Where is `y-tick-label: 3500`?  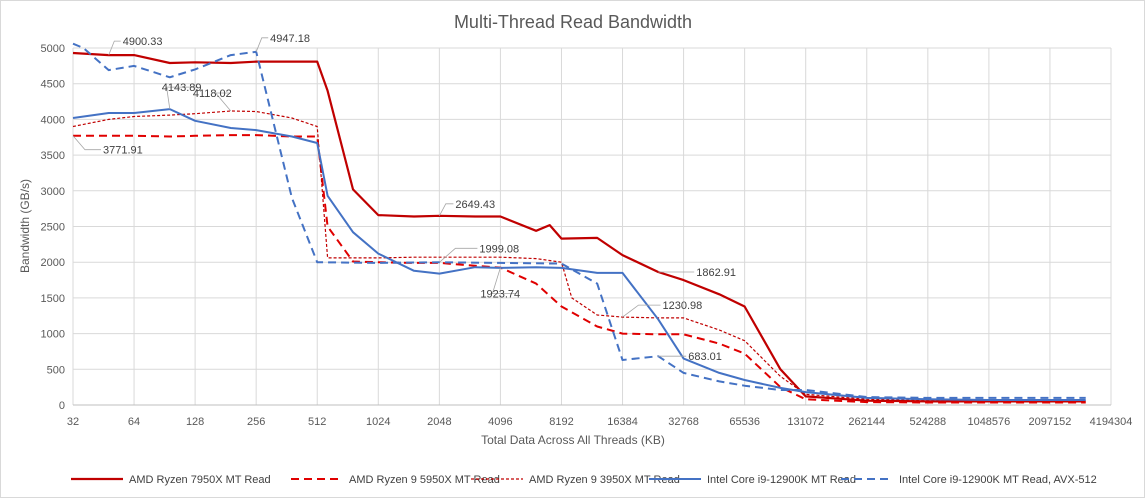
y-tick-label: 3500 is located at coordinates (53, 156).